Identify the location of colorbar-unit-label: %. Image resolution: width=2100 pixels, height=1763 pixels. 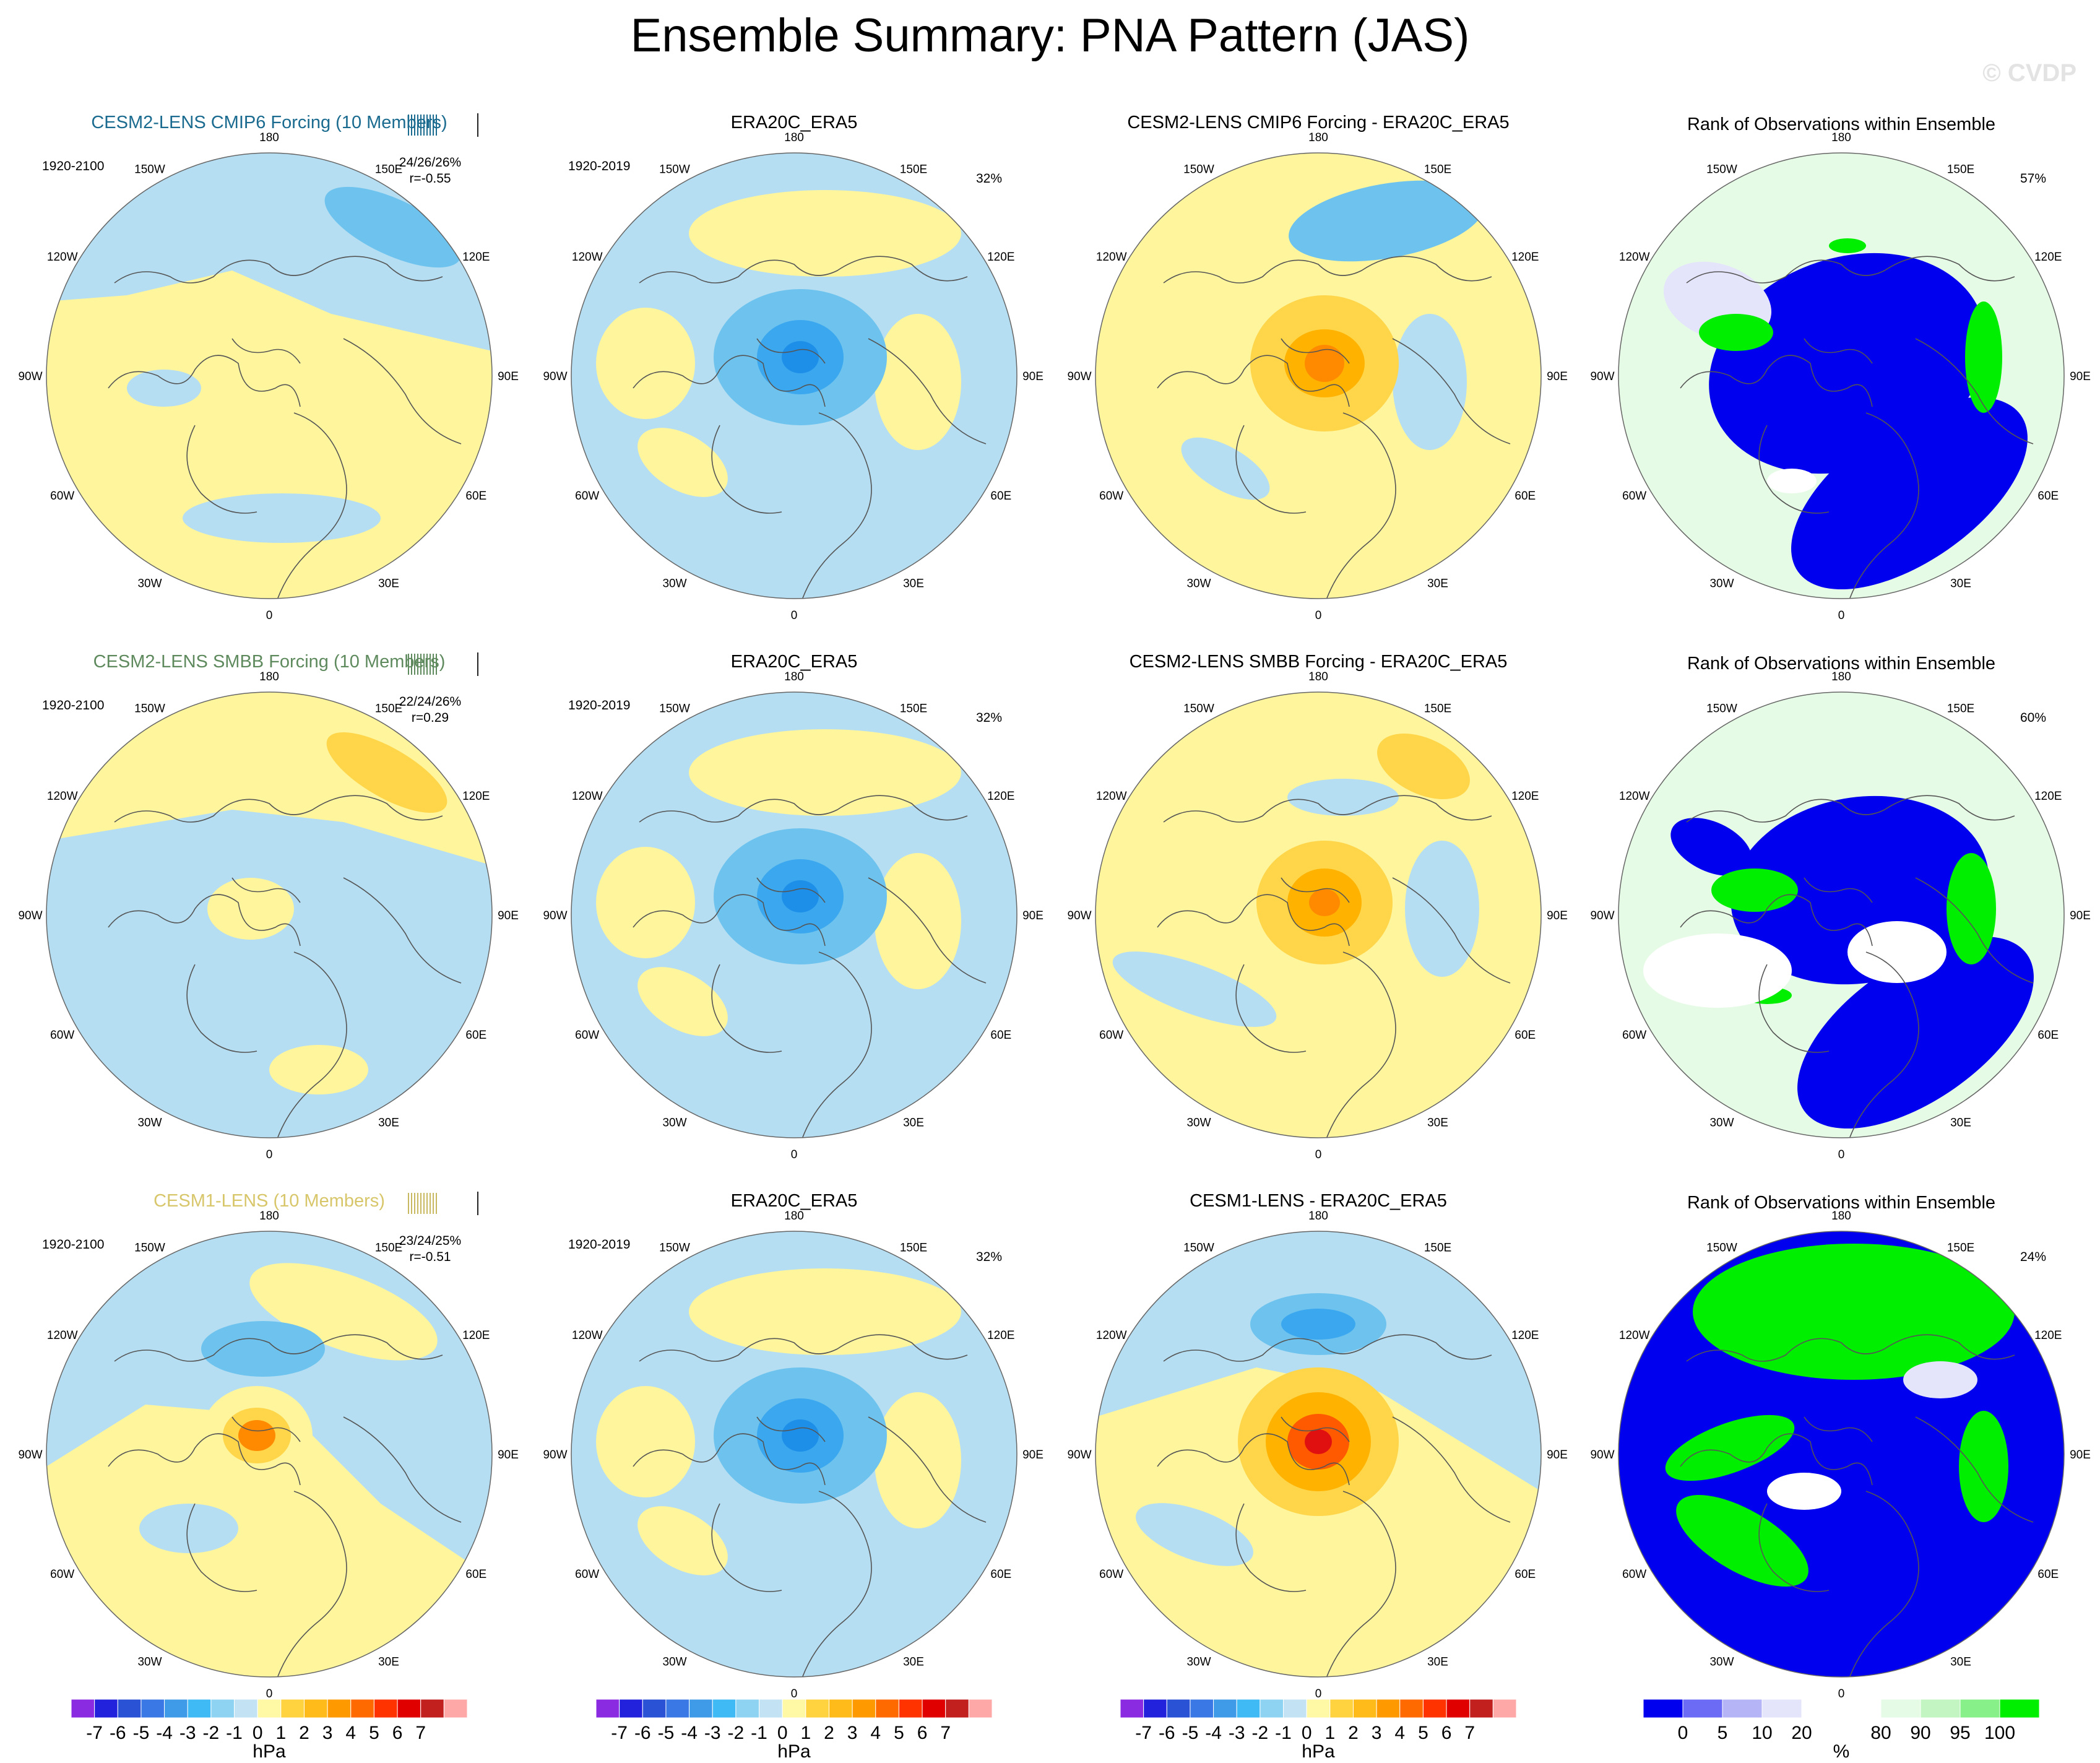
(1841, 1752).